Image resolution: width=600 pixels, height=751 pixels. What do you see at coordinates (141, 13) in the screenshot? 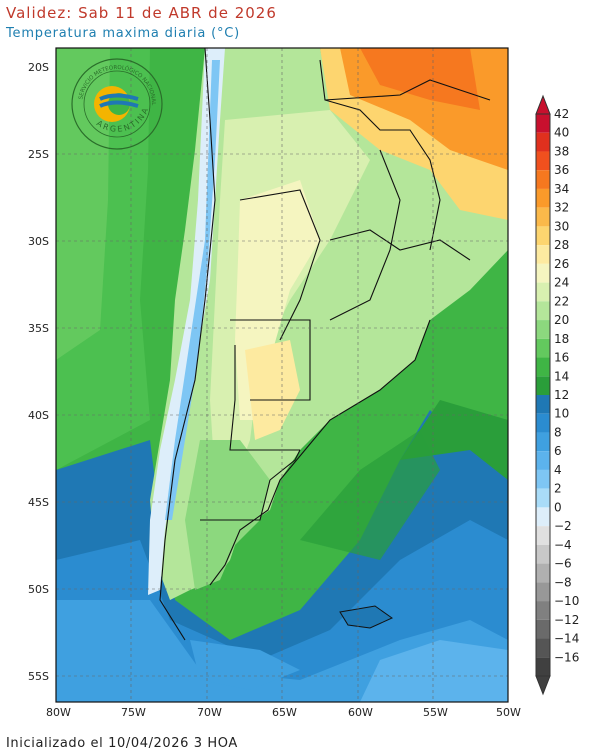
I see `map-title: Validez: Sab 11 de ABR de 2026` at bounding box center [141, 13].